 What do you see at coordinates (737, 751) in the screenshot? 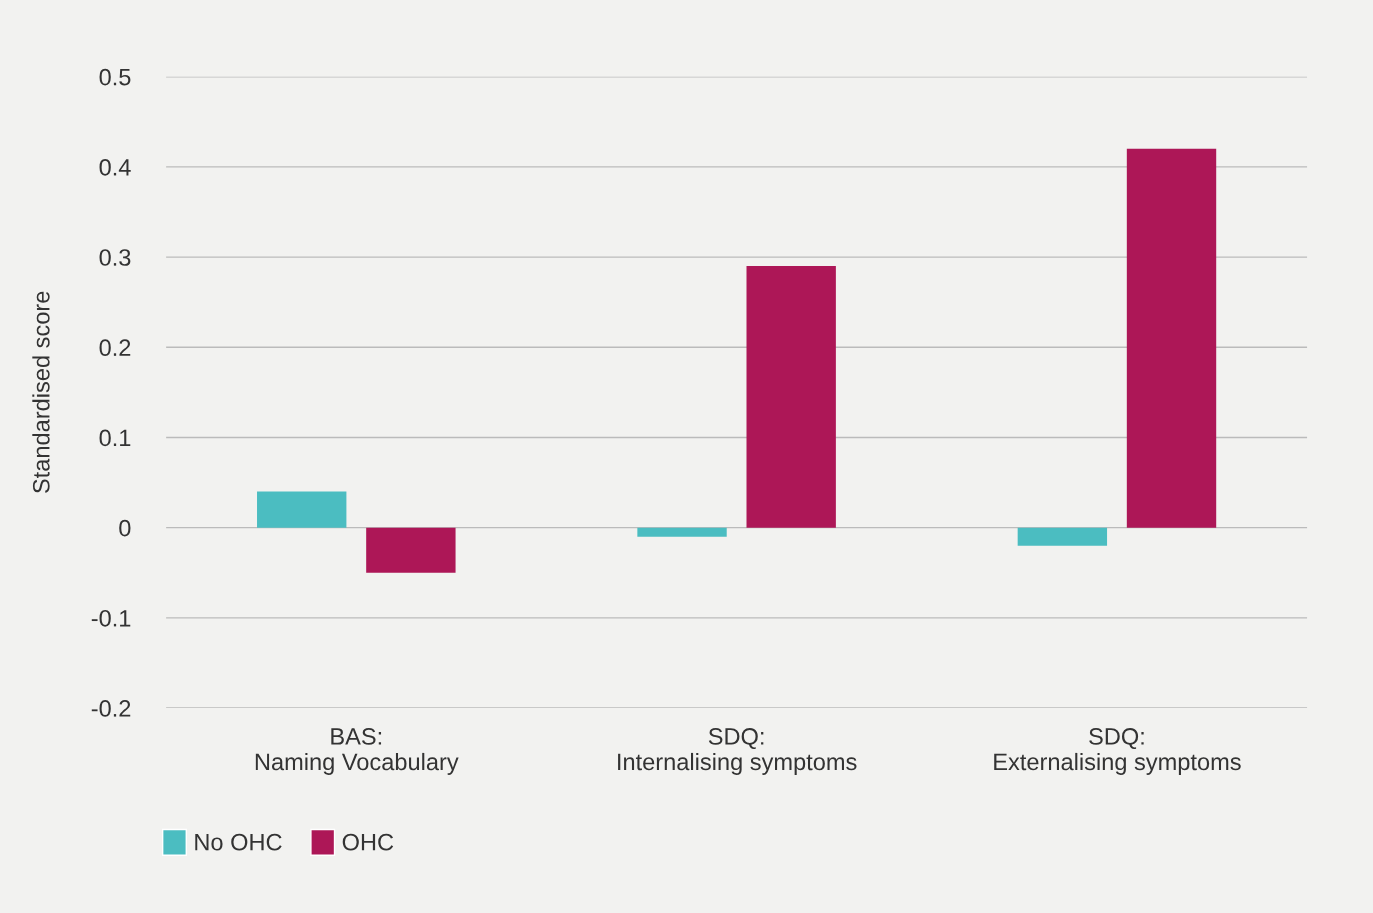
I see `x-tick-label: SDQ: Internalising symptoms` at bounding box center [737, 751].